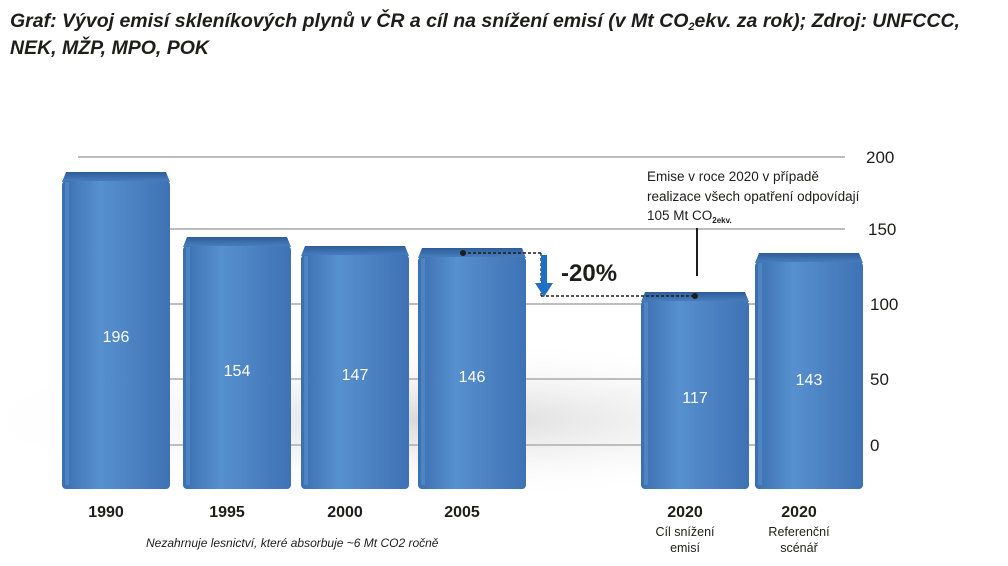 The height and width of the screenshot is (566, 1008). What do you see at coordinates (462, 512) in the screenshot?
I see `x-tick-3: 2005` at bounding box center [462, 512].